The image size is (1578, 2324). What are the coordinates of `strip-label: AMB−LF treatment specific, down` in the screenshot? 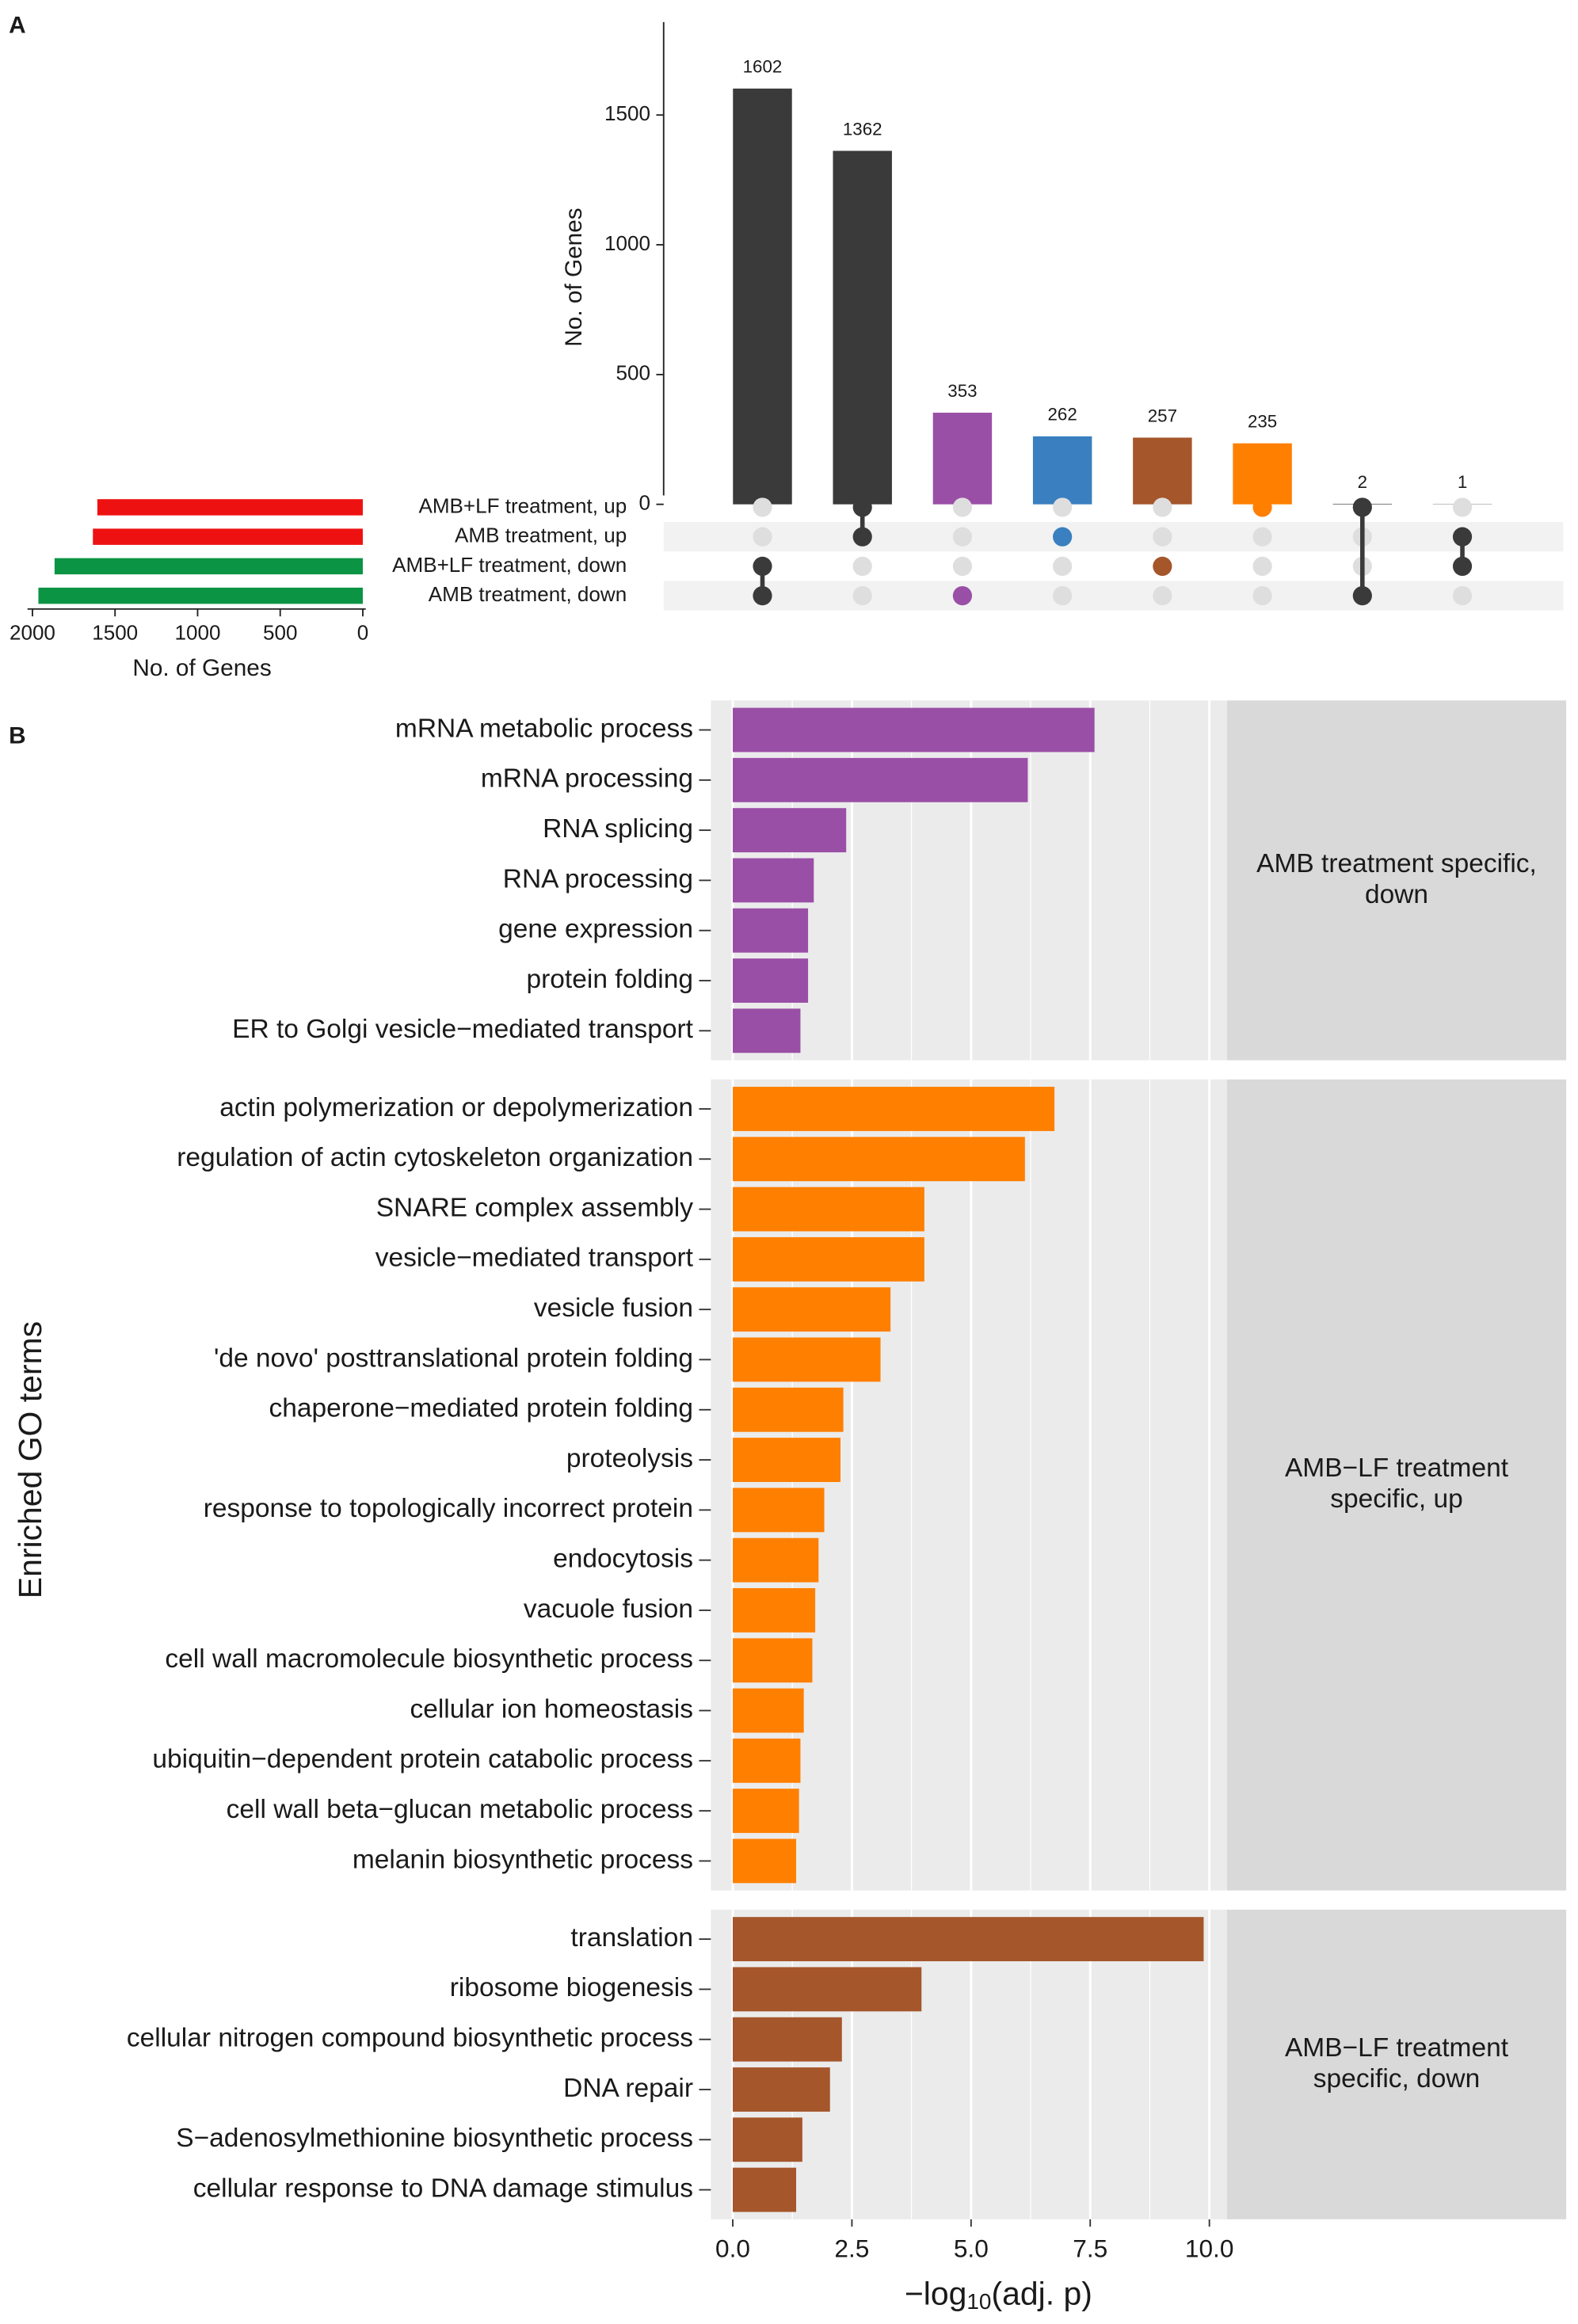 It's located at (1397, 2064).